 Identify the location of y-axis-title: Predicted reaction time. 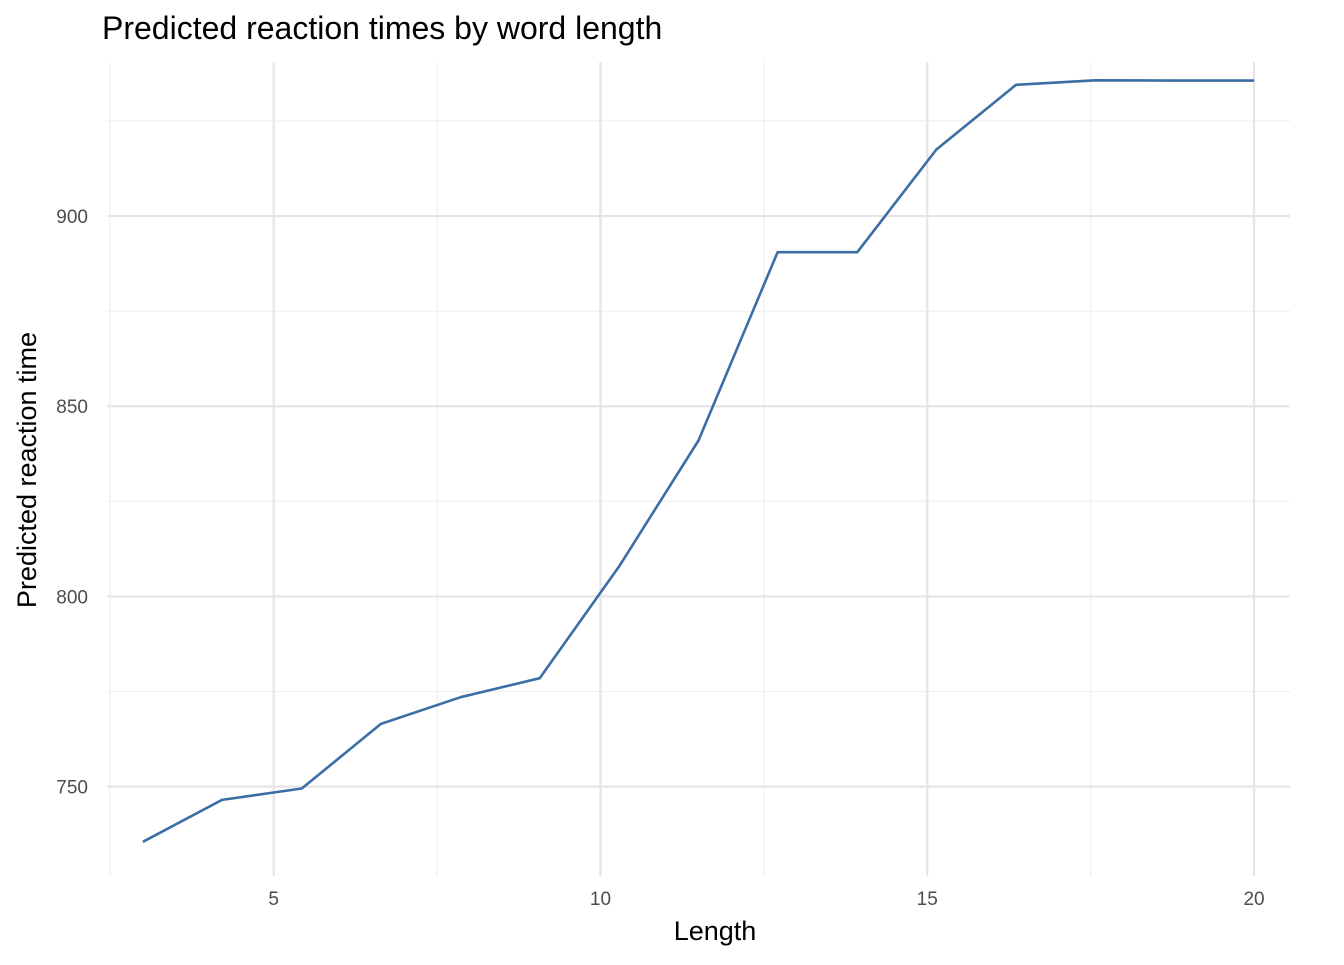
(27, 470).